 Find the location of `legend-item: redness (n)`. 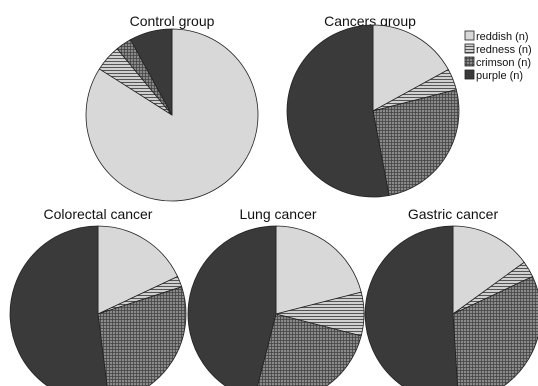

legend-item: redness (n) is located at coordinates (498, 49).